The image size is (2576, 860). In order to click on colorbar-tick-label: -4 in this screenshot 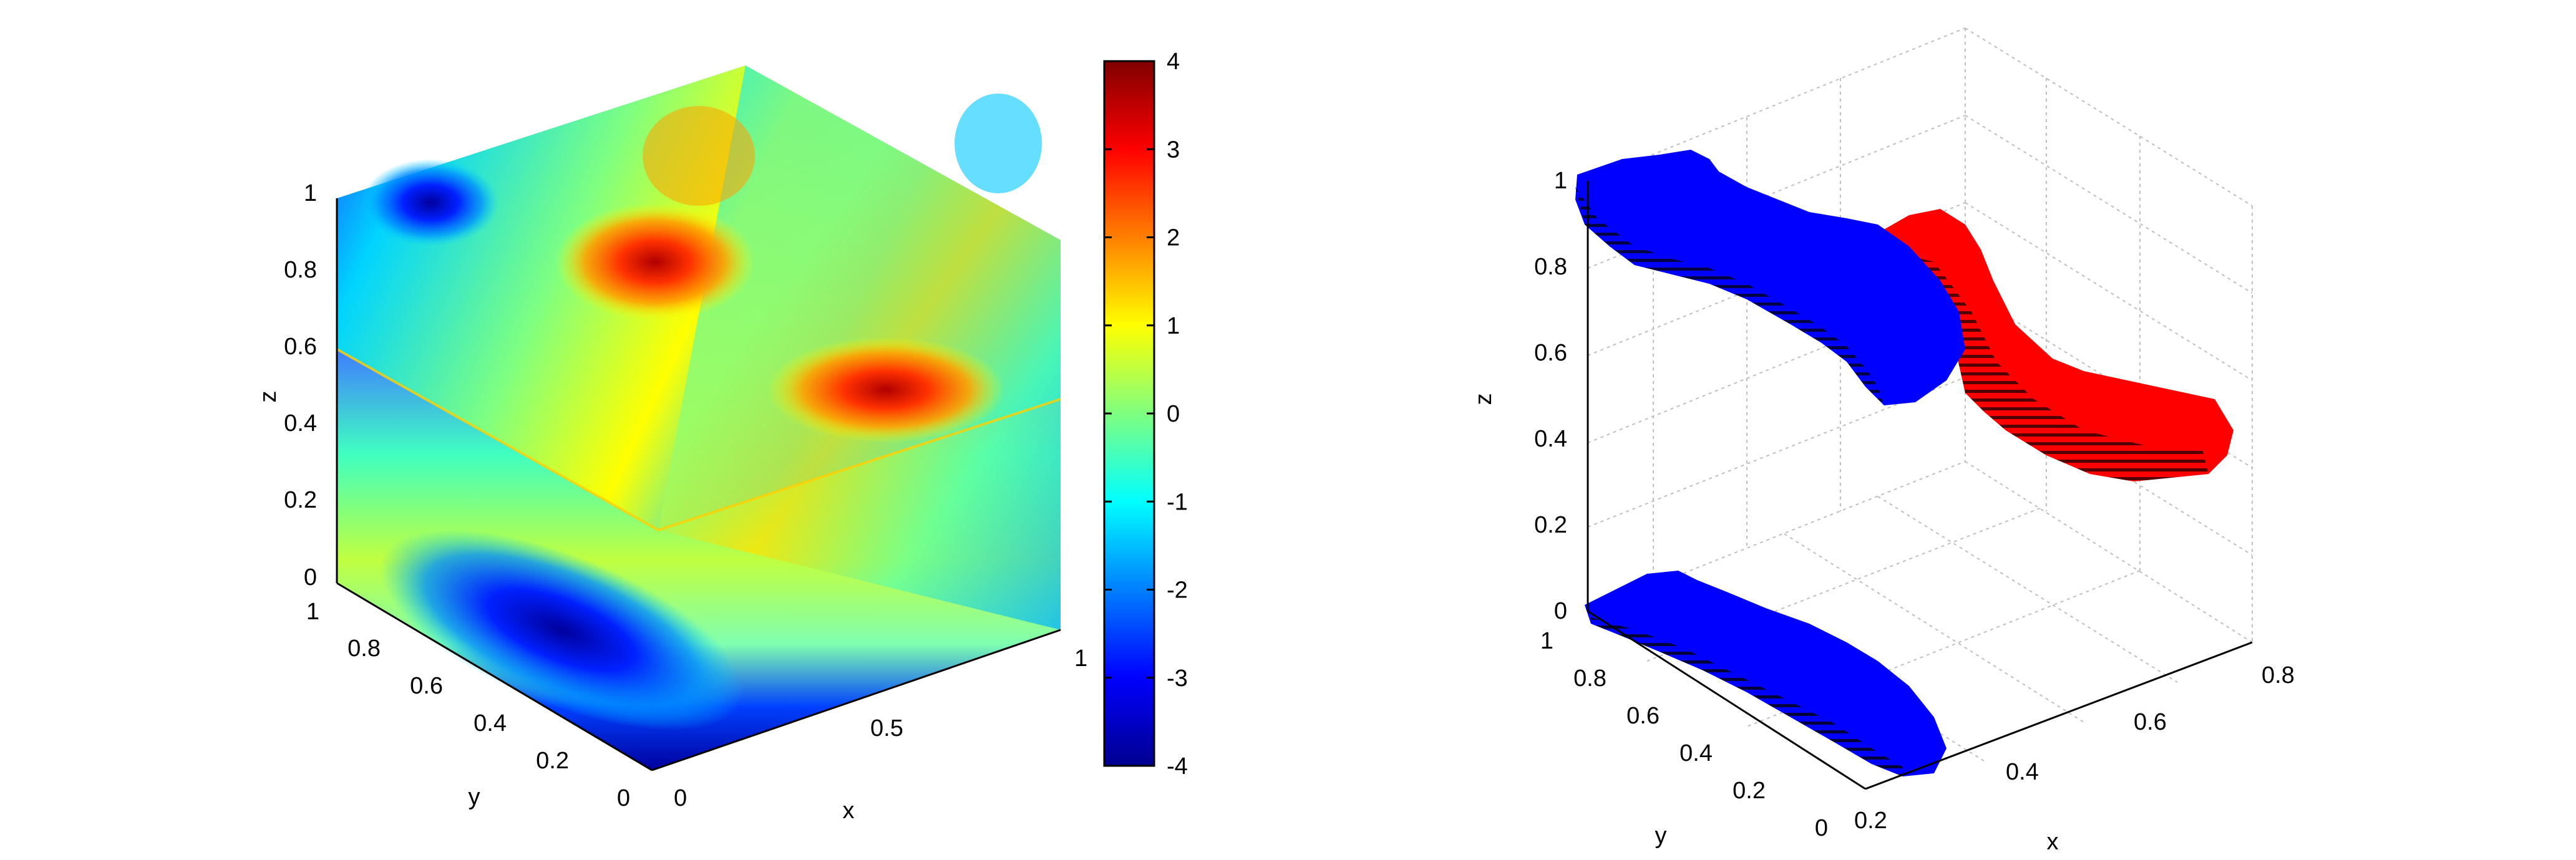, I will do `click(1177, 767)`.